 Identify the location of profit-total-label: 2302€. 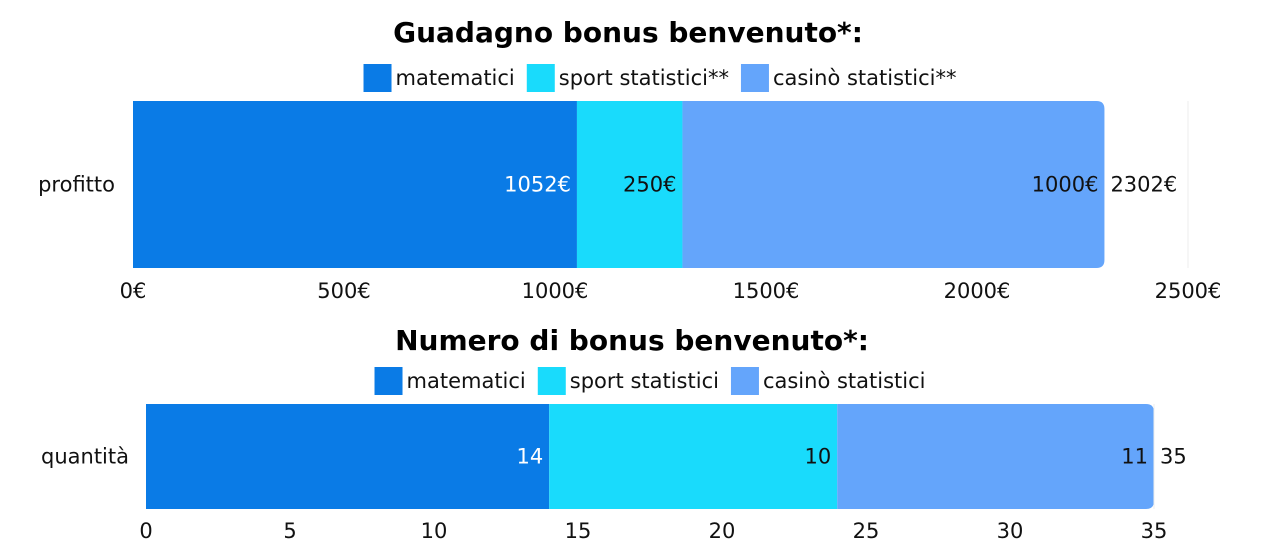
(1143, 185).